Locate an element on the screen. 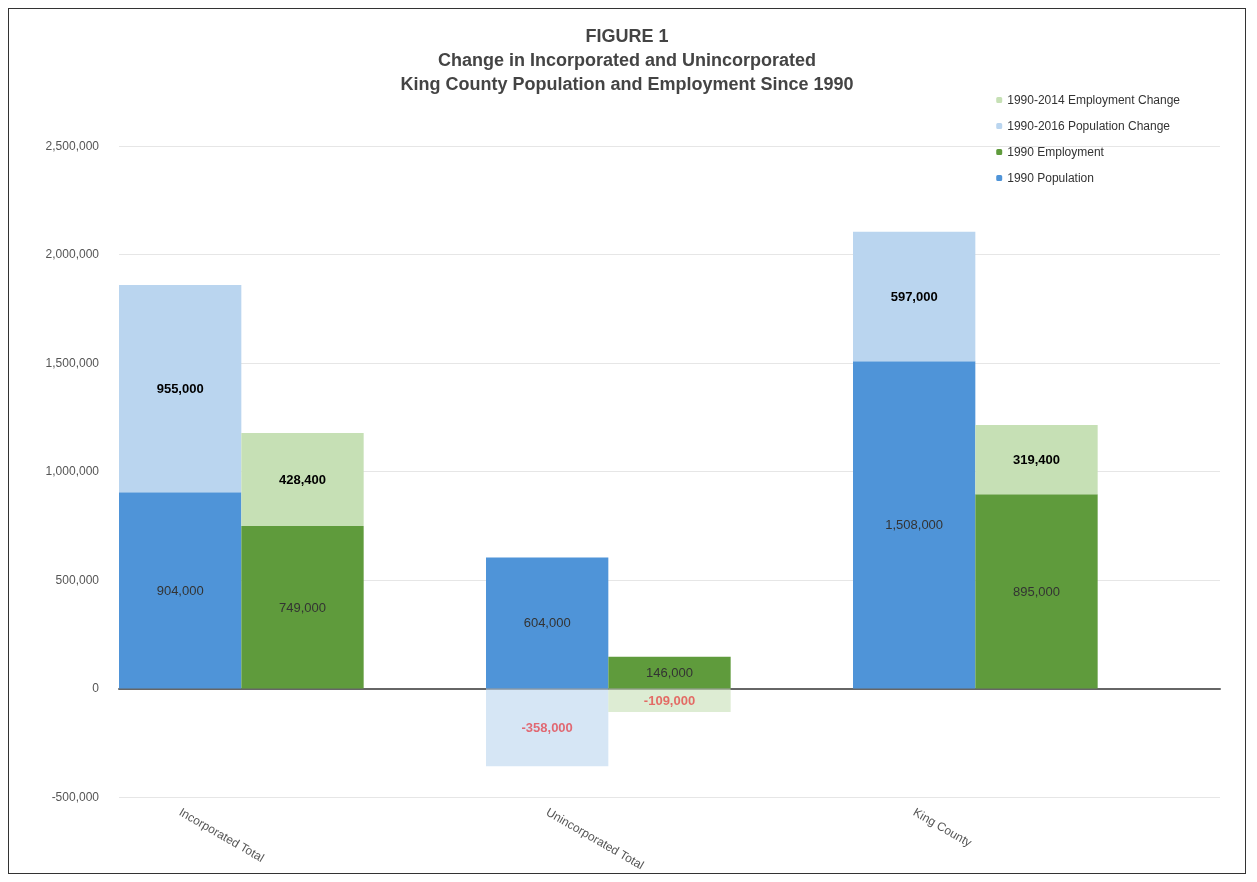 Image resolution: width=1257 pixels, height=882 pixels. data-label: 604,000 is located at coordinates (547, 623).